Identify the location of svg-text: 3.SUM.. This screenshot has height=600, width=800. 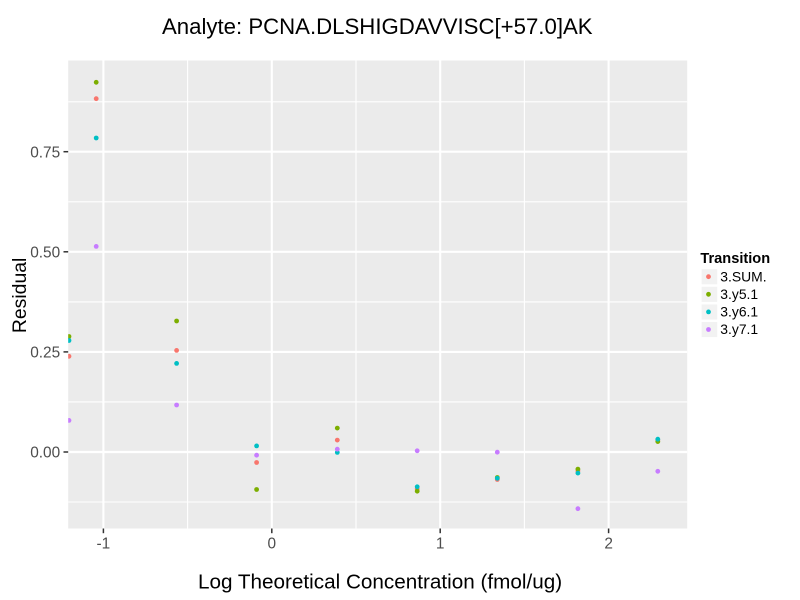
(743, 276).